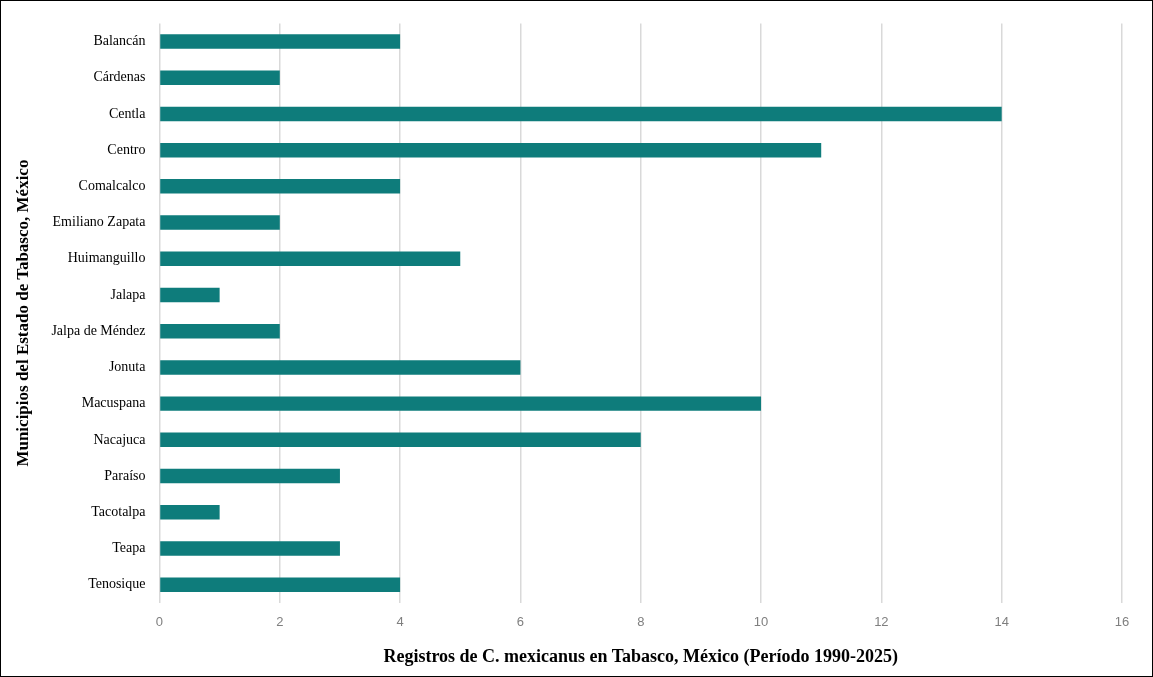 The image size is (1153, 677). Describe the element at coordinates (126, 149) in the screenshot. I see `y-tick-label: Centro` at that location.